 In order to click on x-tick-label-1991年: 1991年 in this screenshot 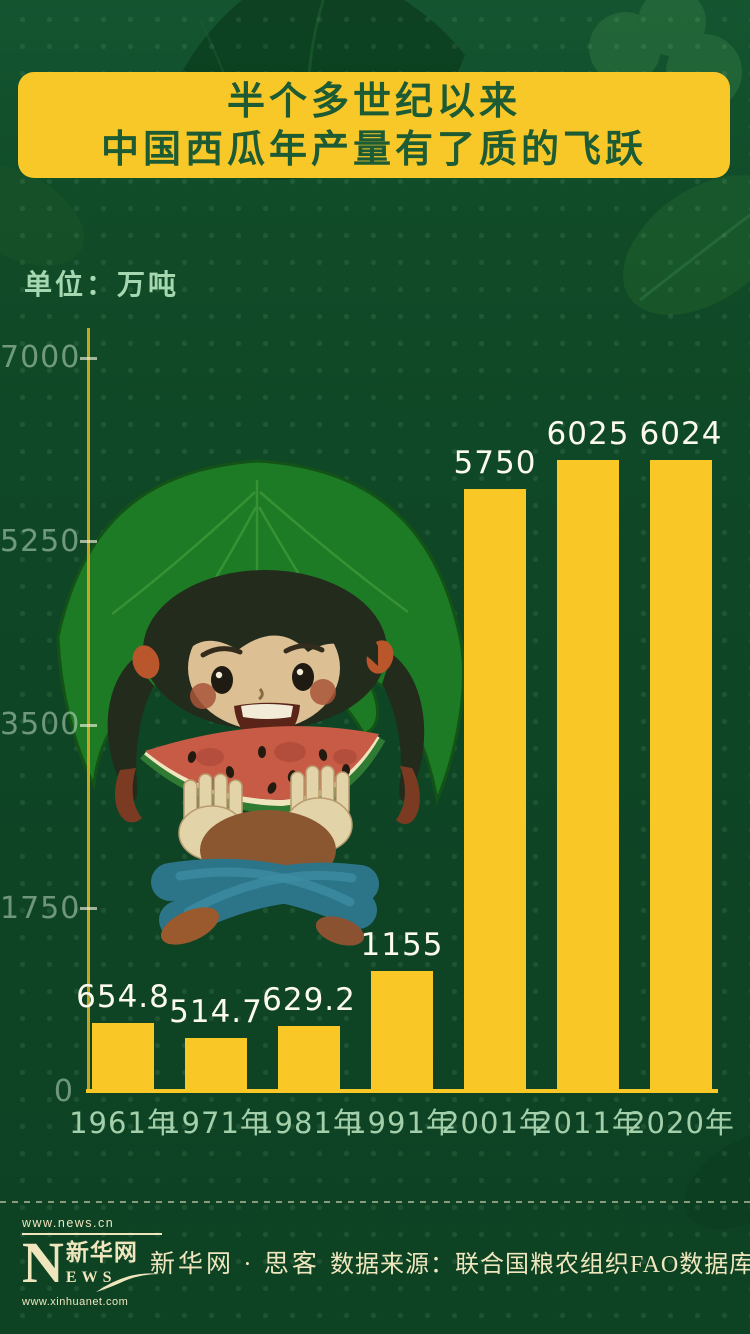, I will do `click(402, 1123)`.